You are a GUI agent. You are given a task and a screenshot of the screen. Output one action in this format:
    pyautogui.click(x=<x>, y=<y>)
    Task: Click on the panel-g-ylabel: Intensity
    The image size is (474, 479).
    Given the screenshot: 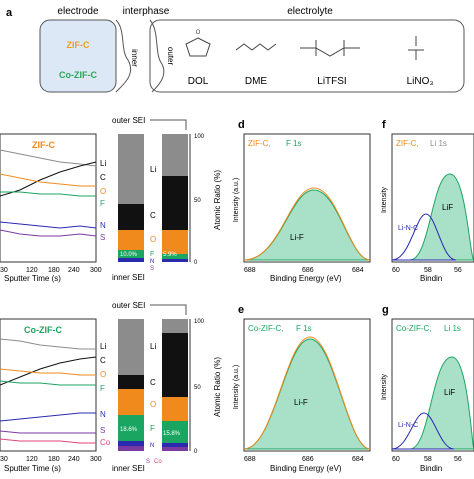 What is the action you would take?
    pyautogui.click(x=384, y=386)
    